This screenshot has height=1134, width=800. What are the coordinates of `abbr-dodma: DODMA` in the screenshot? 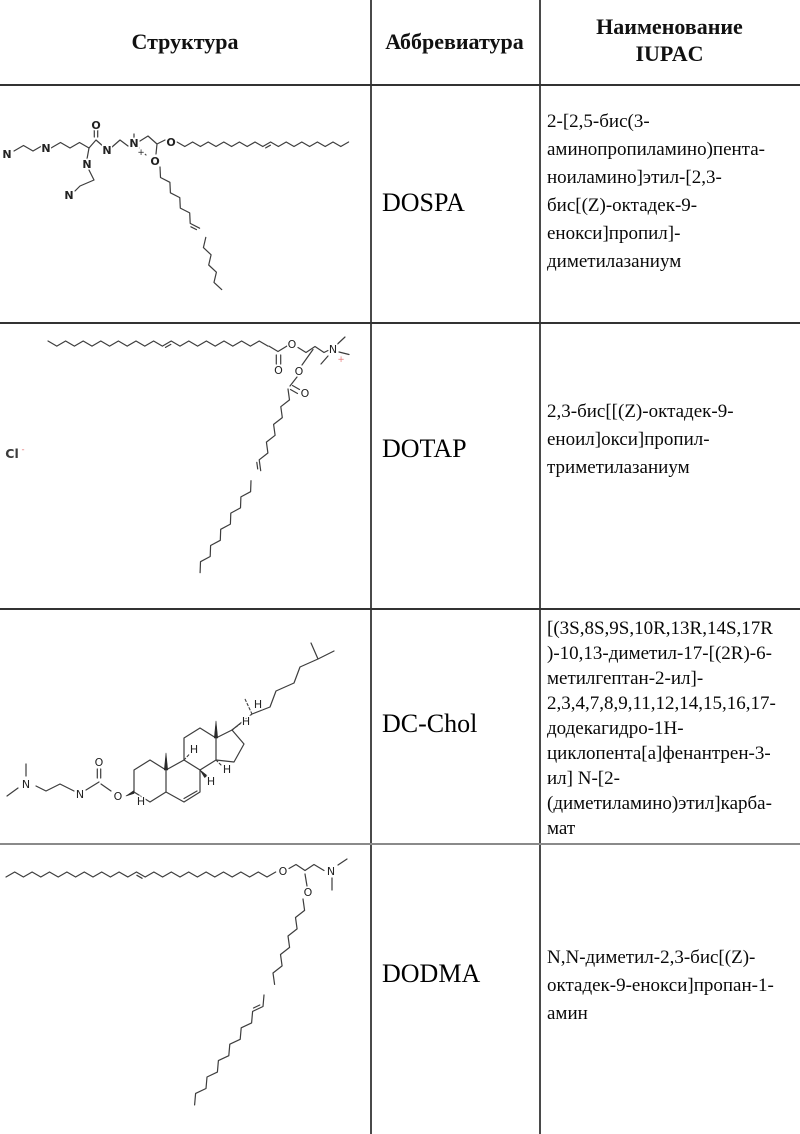 It's located at (431, 973).